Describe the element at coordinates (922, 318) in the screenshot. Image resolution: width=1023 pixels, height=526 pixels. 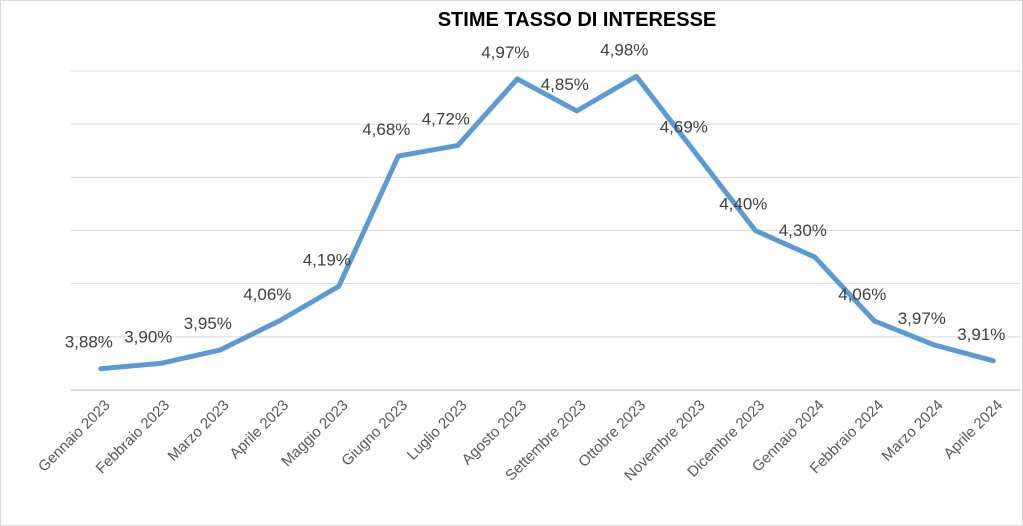
I see `data-label: 3,97%` at that location.